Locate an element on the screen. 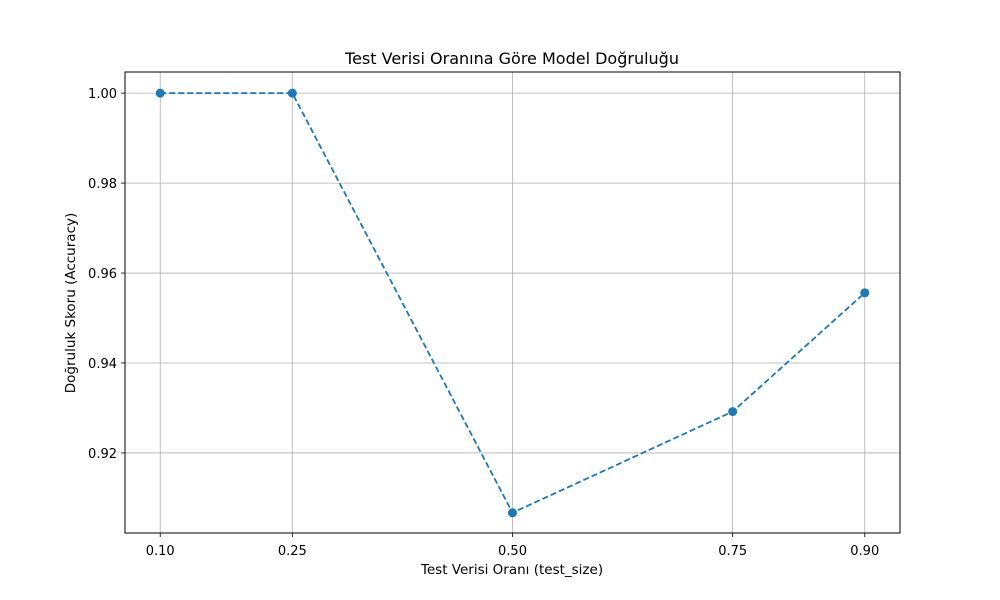  y-tick-label: 0.98 is located at coordinates (102, 184).